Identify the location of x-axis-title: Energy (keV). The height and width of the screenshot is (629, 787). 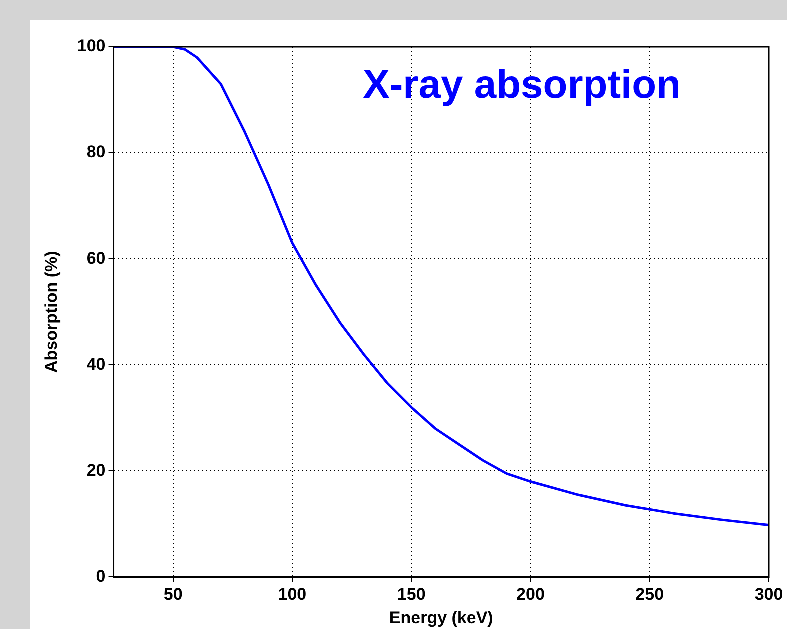
(441, 618).